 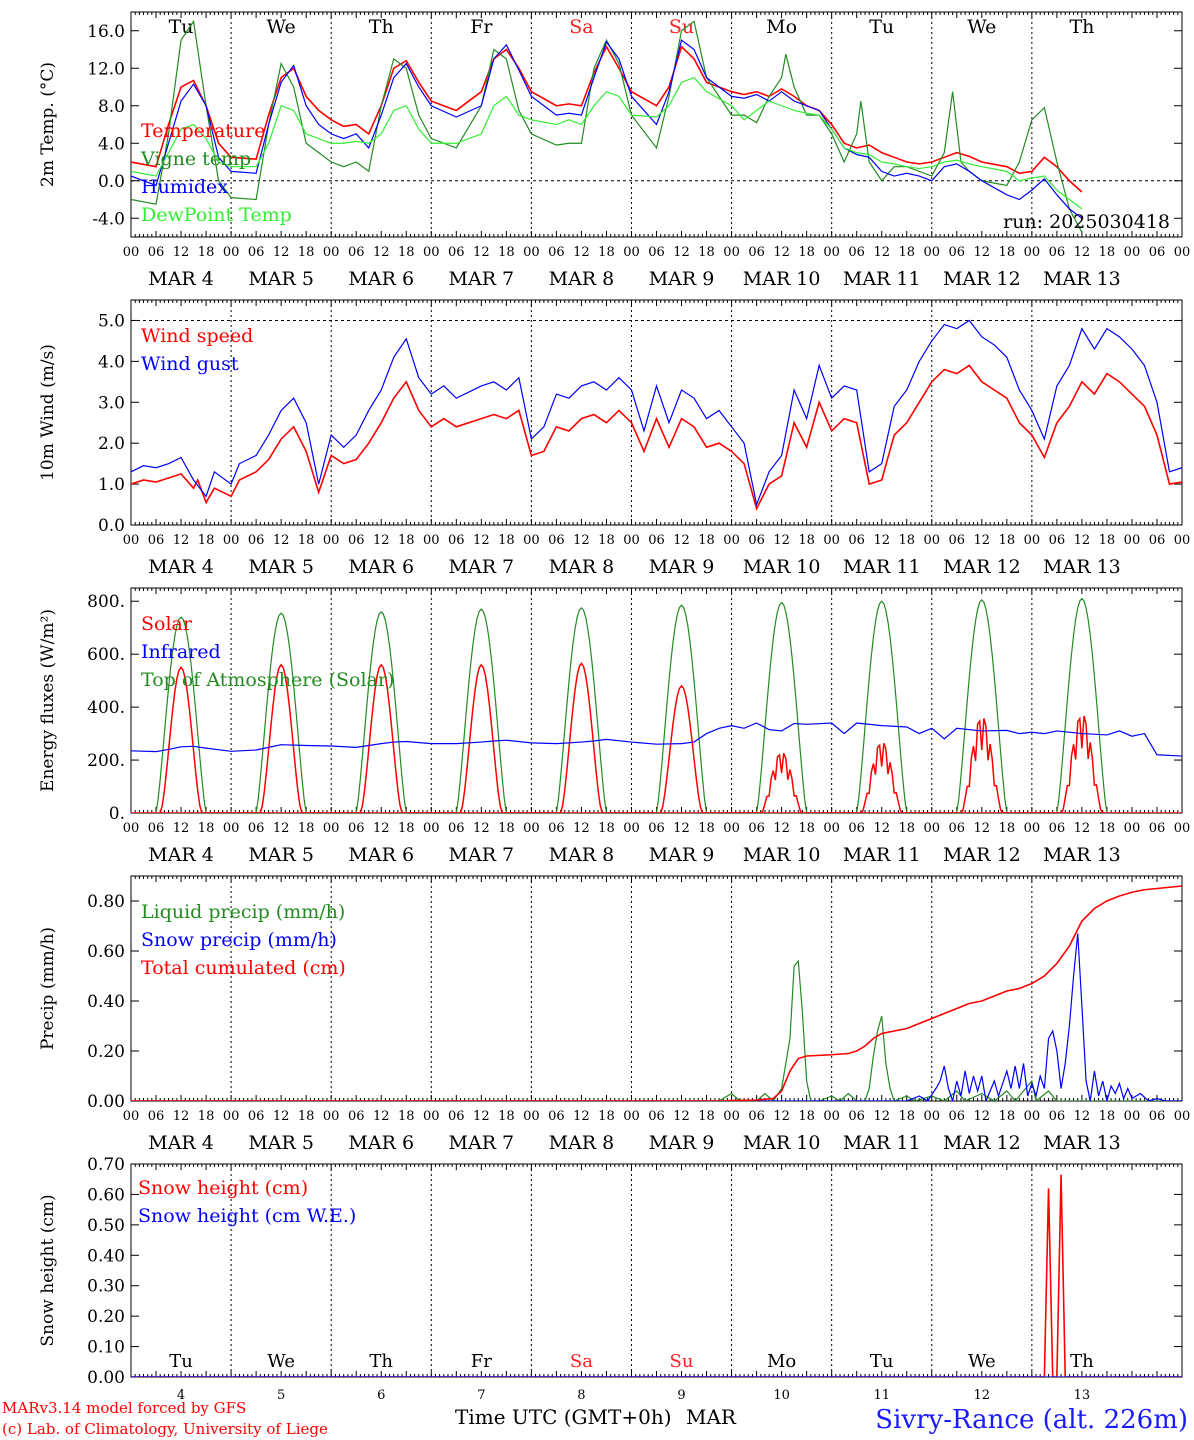 I want to click on date-label: MAR 10, so click(x=782, y=855).